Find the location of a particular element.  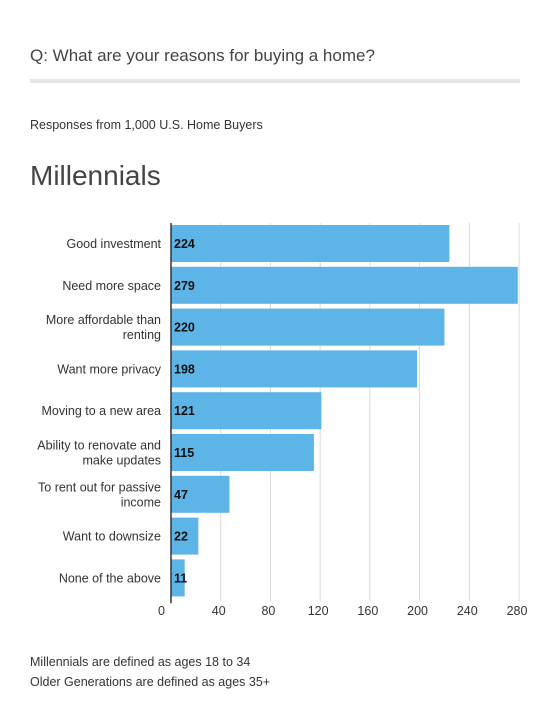

bar-value-label: 198 is located at coordinates (184, 369).